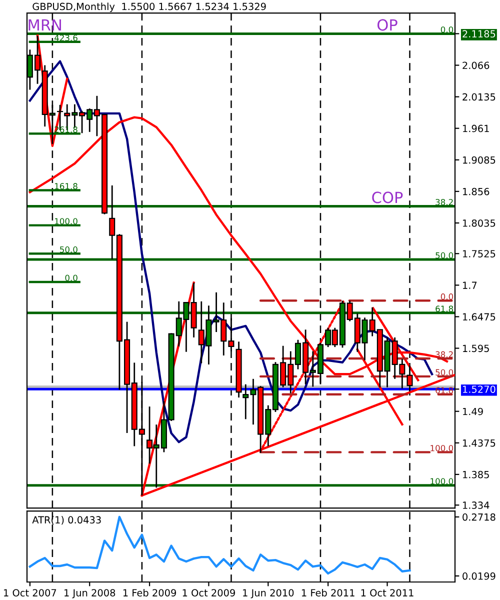 The height and width of the screenshot is (600, 500). Describe the element at coordinates (473, 412) in the screenshot. I see `y-tick-label: 1.49` at that location.